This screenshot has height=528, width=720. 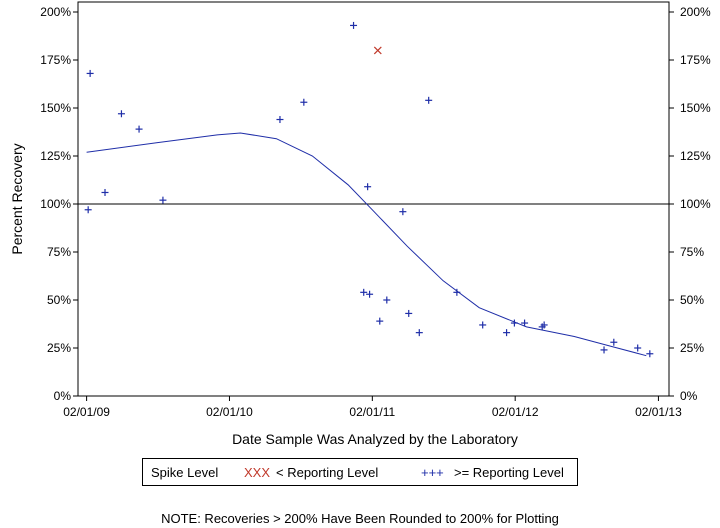 What do you see at coordinates (377, 50) in the screenshot?
I see `data-point-below-reporting` at bounding box center [377, 50].